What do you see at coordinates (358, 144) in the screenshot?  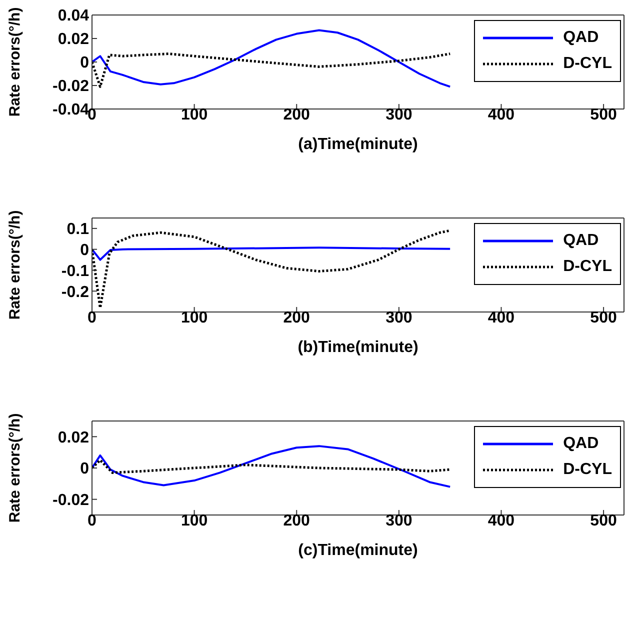 I see `x-axis-title: (a)Time(minute)` at bounding box center [358, 144].